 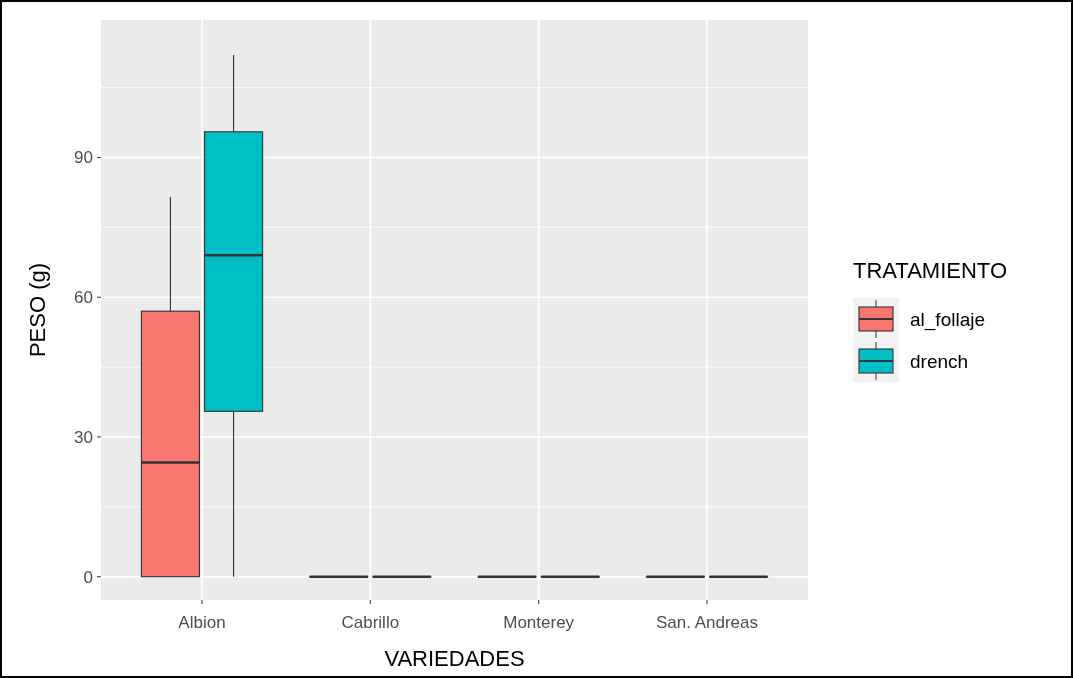 I want to click on legend-label: al_follaje, so click(x=947, y=319).